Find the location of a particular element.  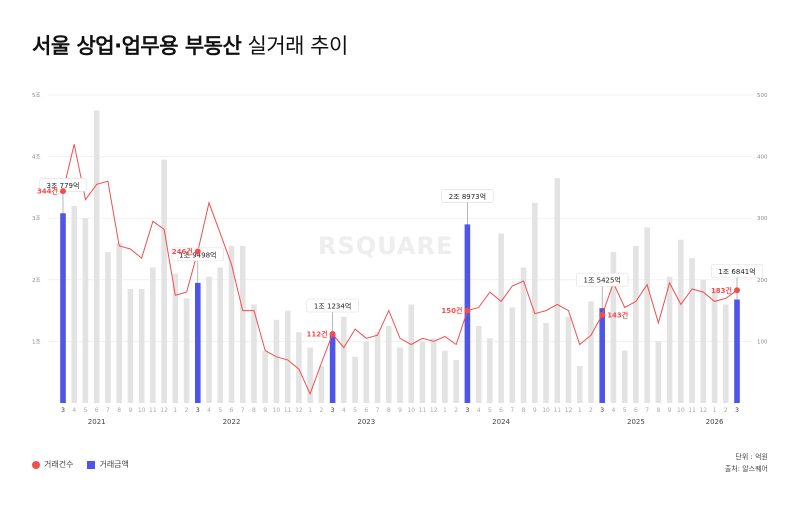

chart-title-bold: 서울 상업·업무용 부동산 is located at coordinates (137, 46).